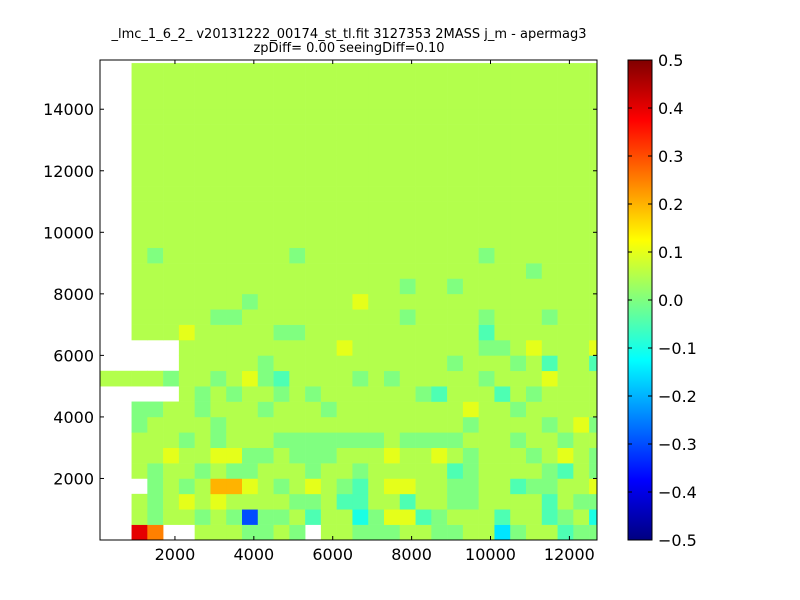 The height and width of the screenshot is (600, 800). Describe the element at coordinates (677, 444) in the screenshot. I see `colorbar-tick-label: −0.3` at that location.